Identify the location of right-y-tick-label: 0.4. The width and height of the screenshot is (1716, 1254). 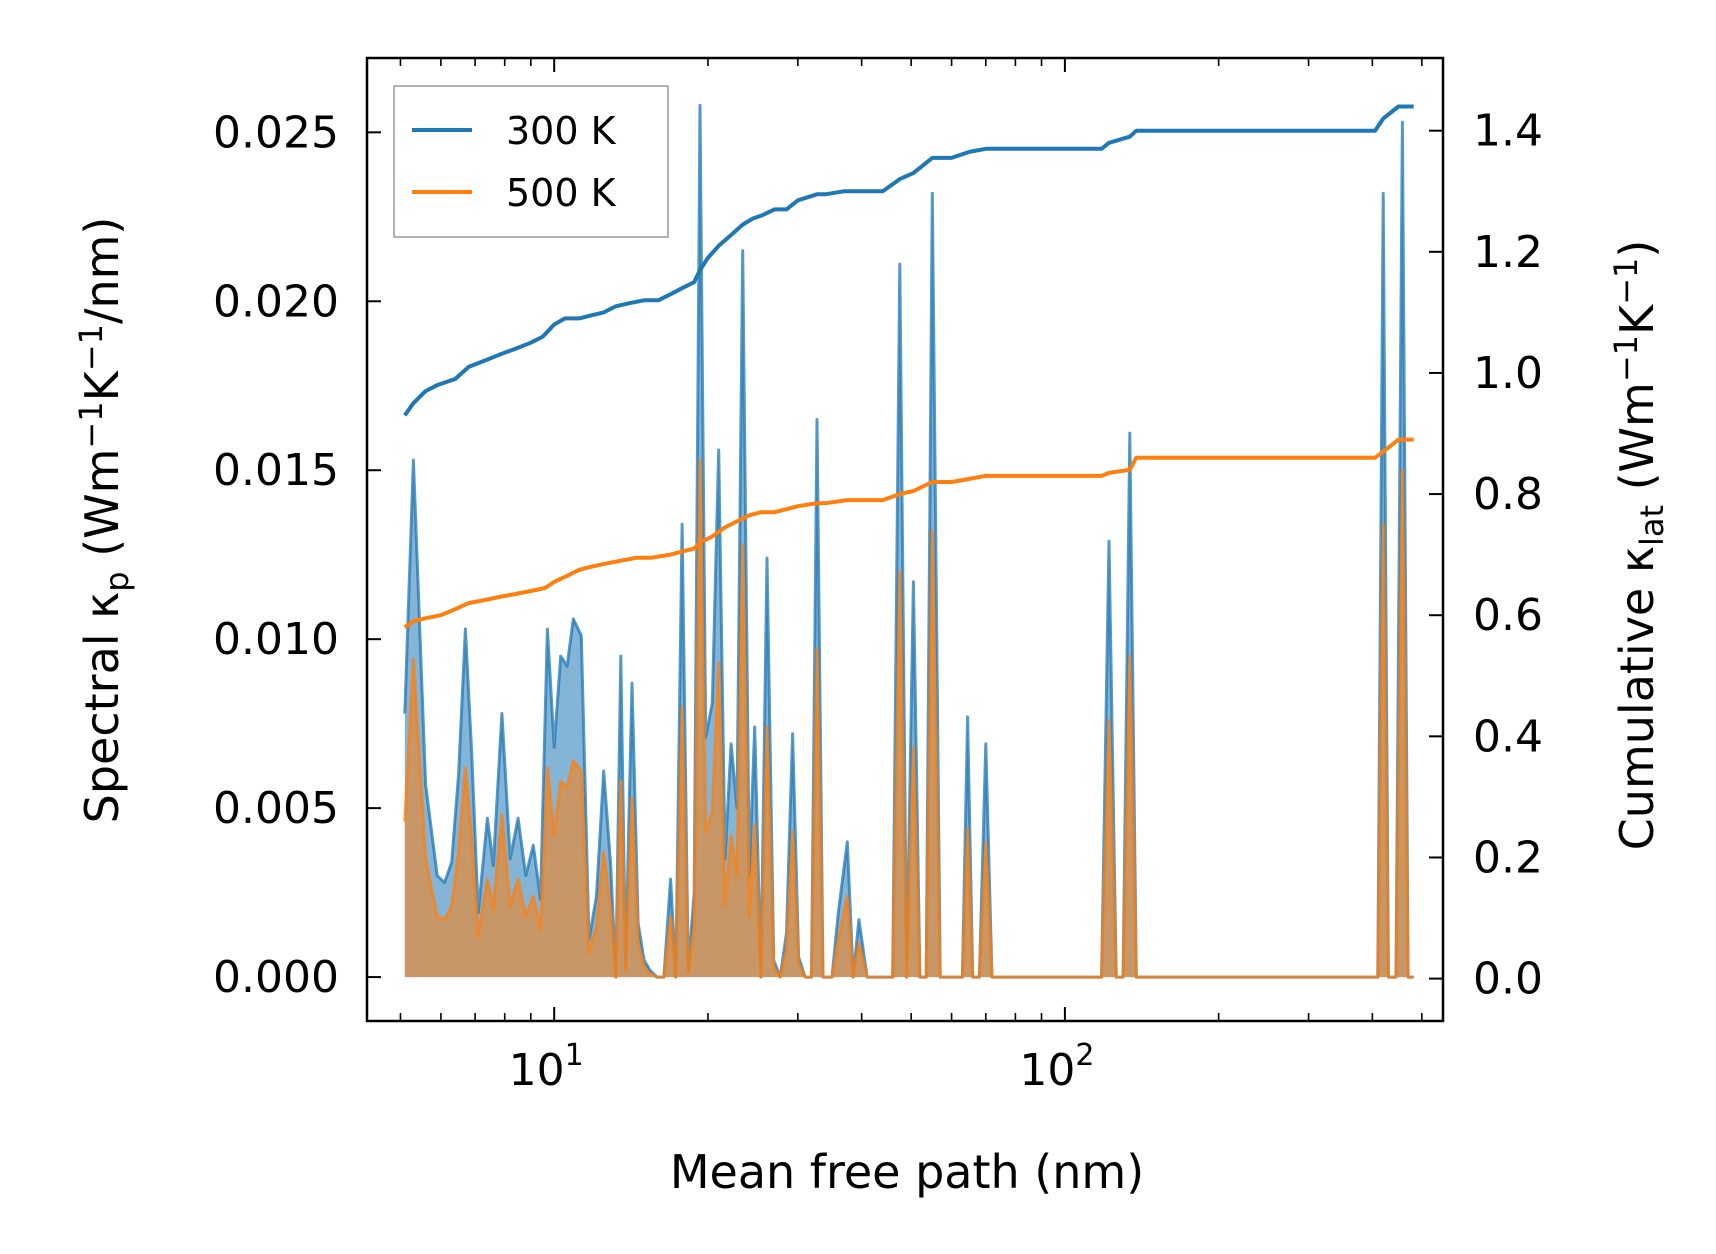
(1508, 736).